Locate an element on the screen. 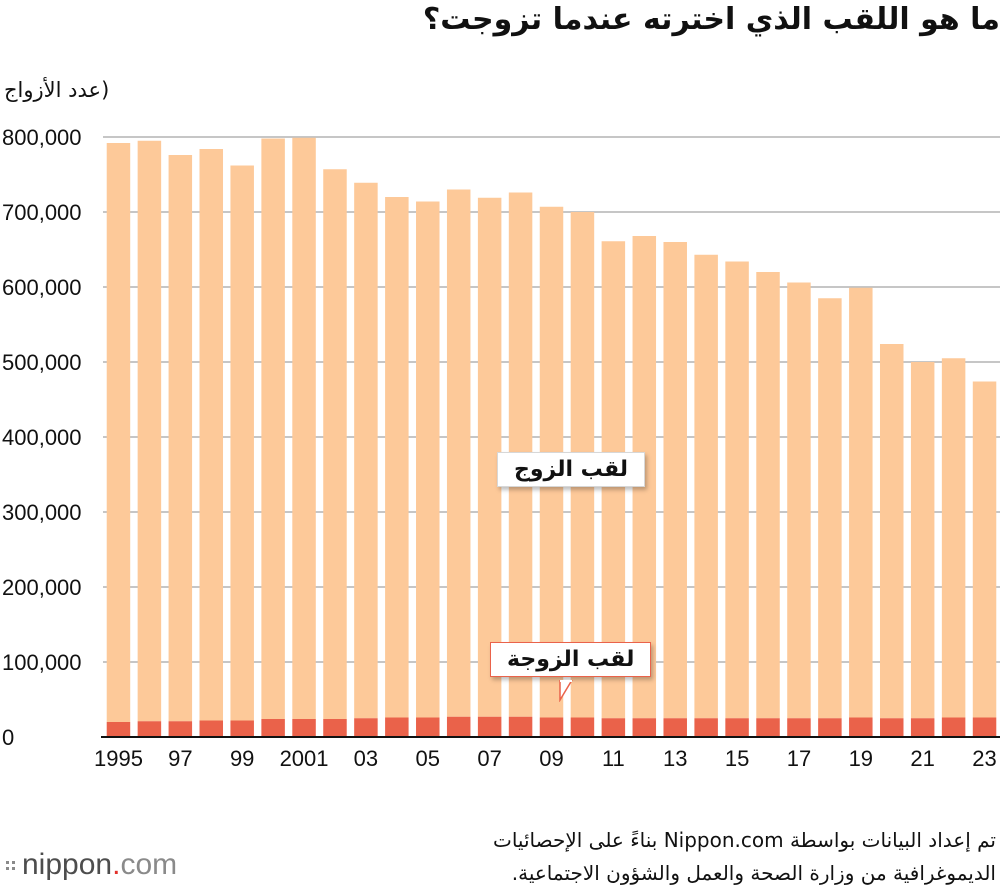 Image resolution: width=1000 pixels, height=892 pixels. bar-wife-2006 is located at coordinates (458, 726).